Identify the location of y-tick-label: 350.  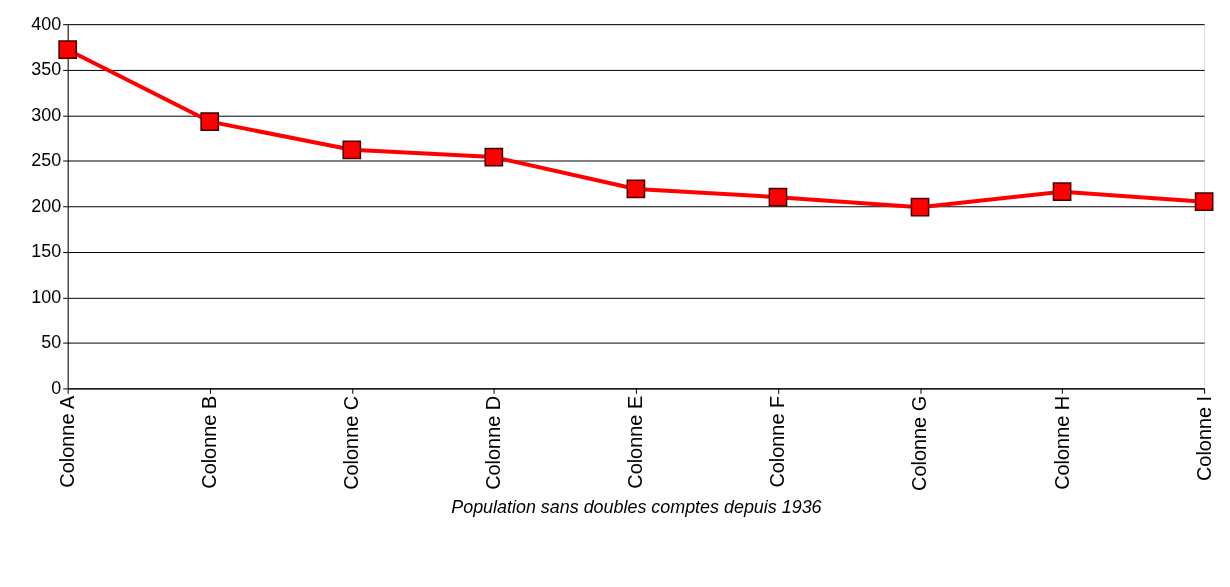
(46, 69).